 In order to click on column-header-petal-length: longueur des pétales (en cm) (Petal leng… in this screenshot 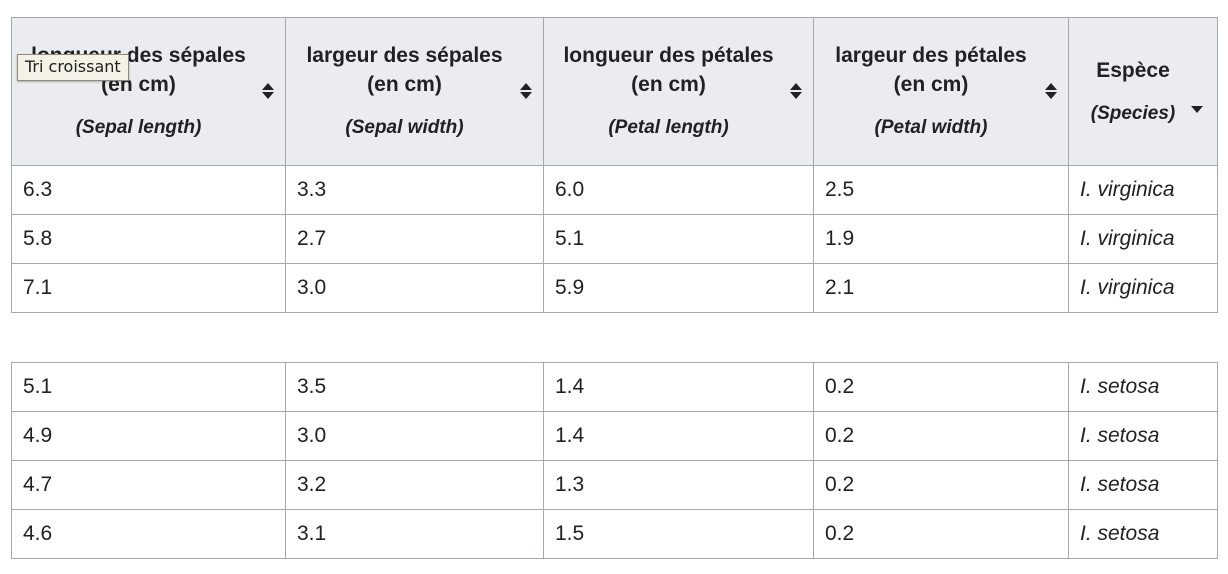, I will do `click(678, 91)`.